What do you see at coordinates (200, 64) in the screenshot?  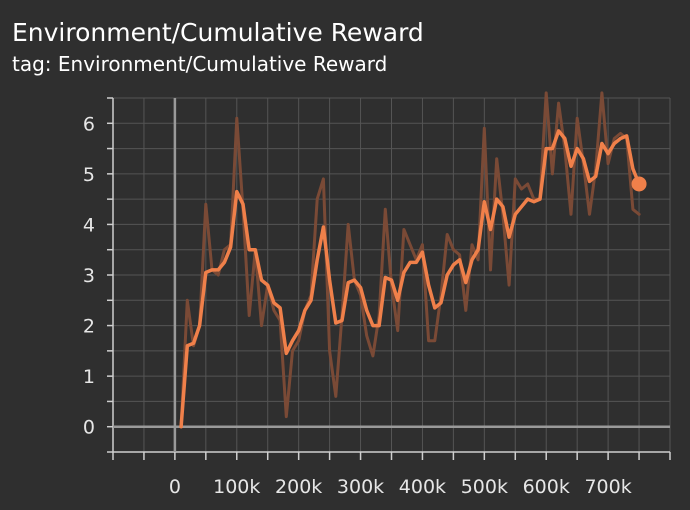 I see `chart-tag: tag: Environment/Cumulative Reward` at bounding box center [200, 64].